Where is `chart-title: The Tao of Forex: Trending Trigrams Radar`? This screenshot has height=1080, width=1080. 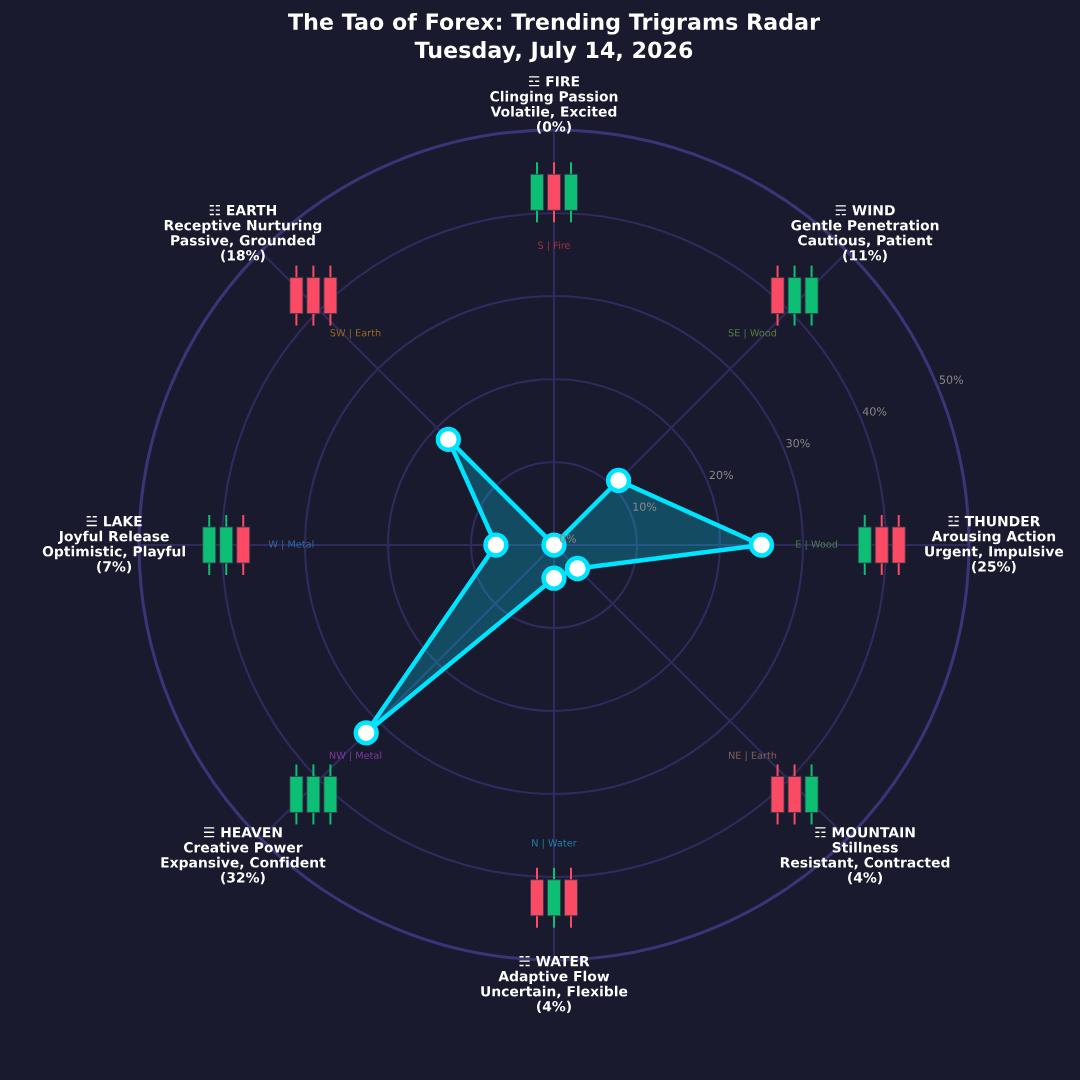
chart-title: The Tao of Forex: Trending Trigrams Radar is located at coordinates (554, 23).